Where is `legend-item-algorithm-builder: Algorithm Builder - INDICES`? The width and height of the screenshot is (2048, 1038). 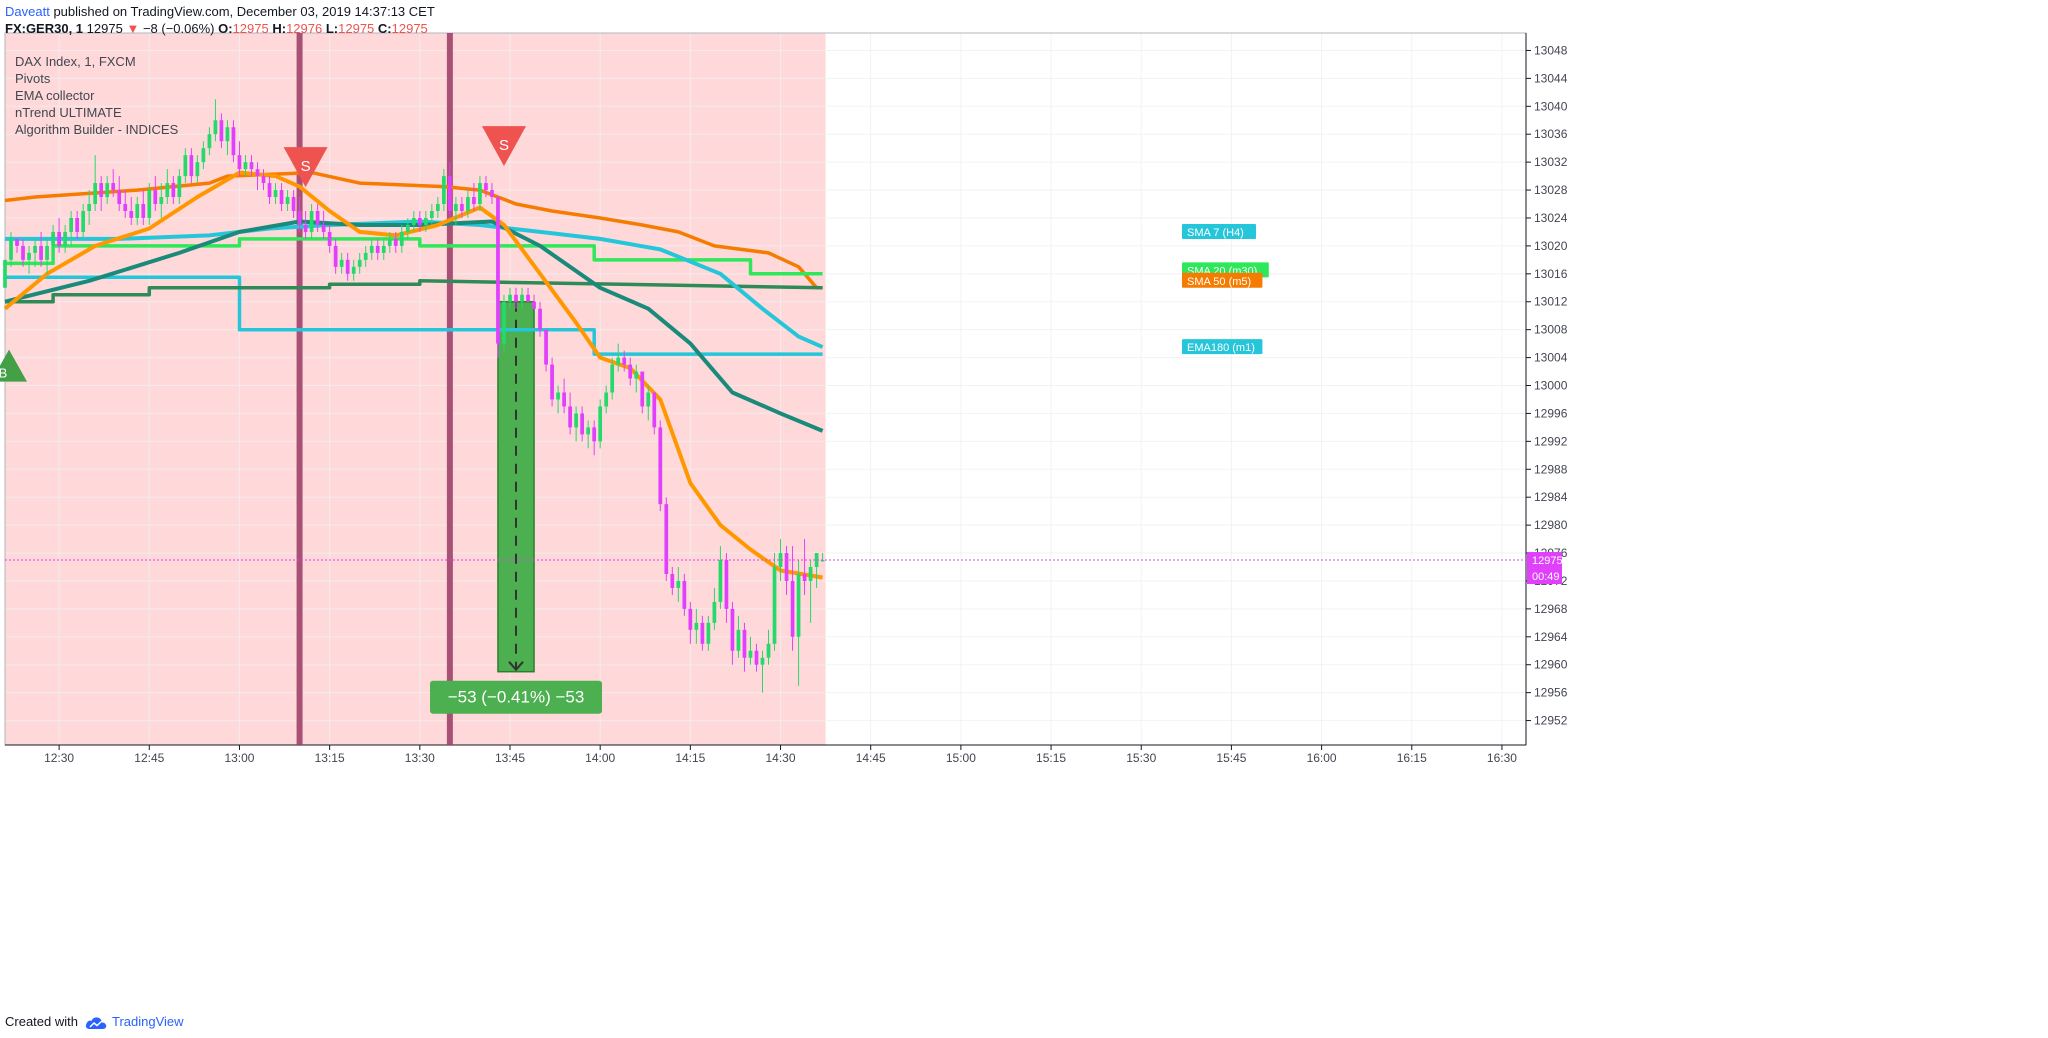
legend-item-algorithm-builder: Algorithm Builder - INDICES is located at coordinates (97, 129).